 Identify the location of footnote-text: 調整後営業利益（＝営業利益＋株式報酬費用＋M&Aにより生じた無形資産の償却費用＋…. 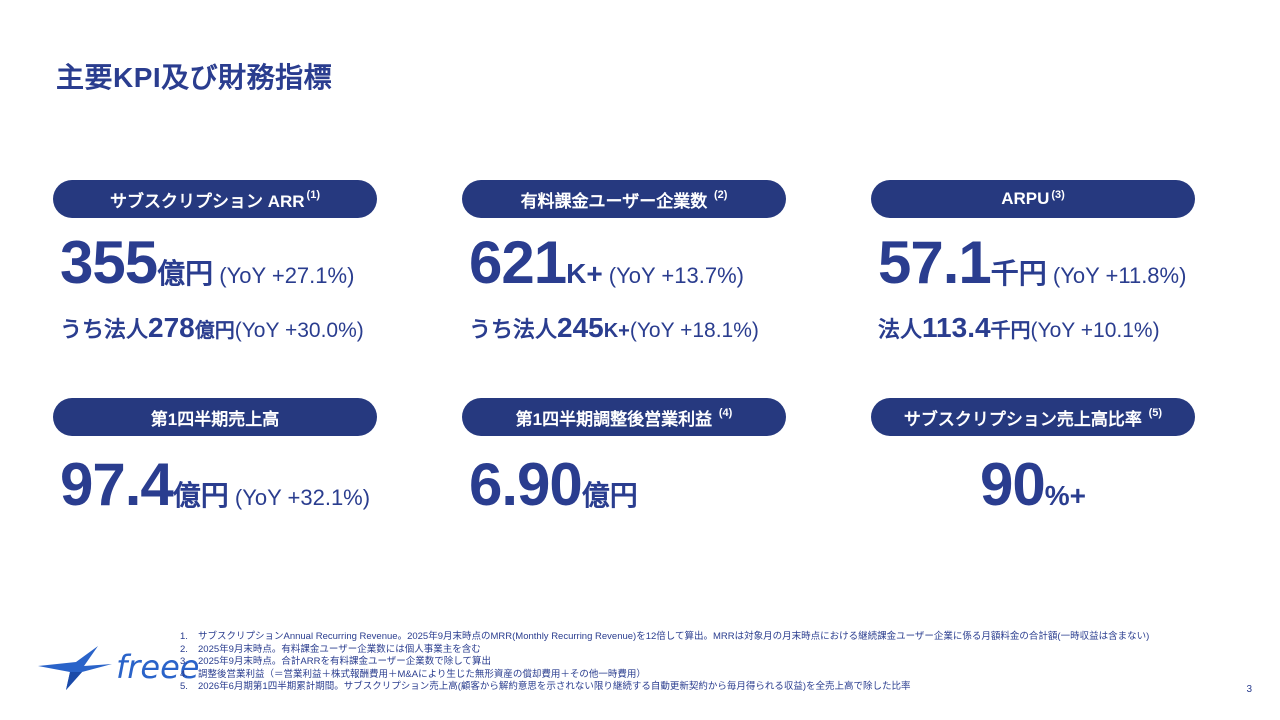
(422, 674).